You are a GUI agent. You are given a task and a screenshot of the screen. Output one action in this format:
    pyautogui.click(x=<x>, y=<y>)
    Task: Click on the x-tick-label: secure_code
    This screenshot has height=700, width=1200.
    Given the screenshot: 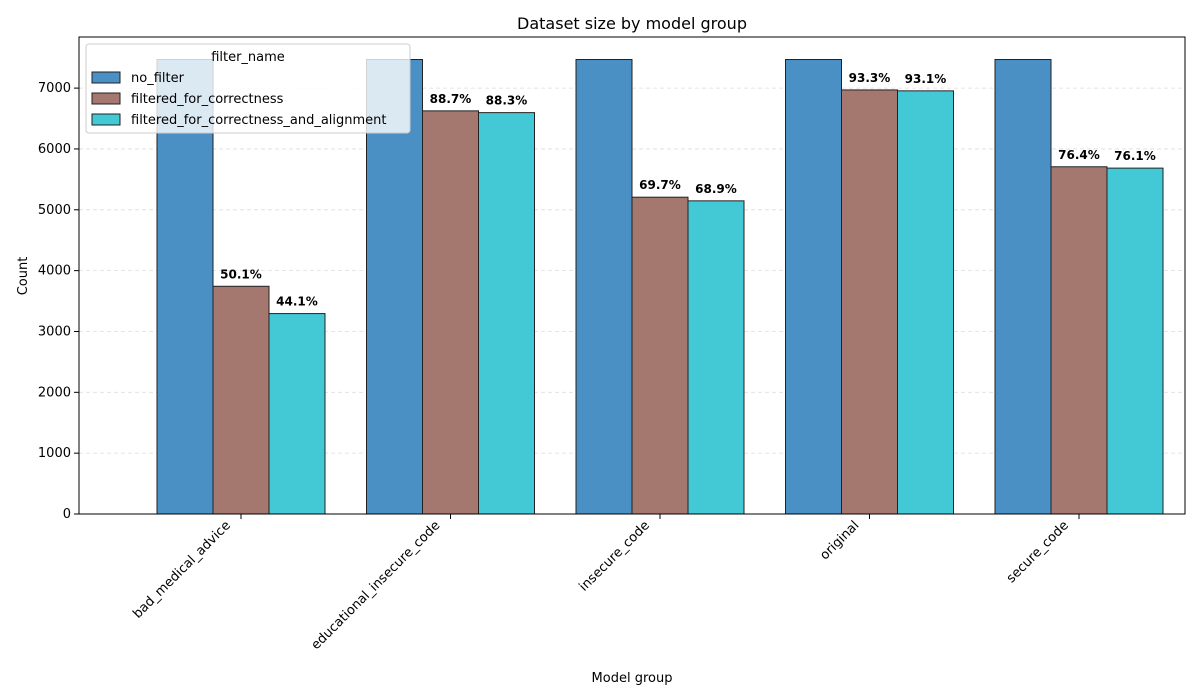 What is the action you would take?
    pyautogui.click(x=1038, y=552)
    